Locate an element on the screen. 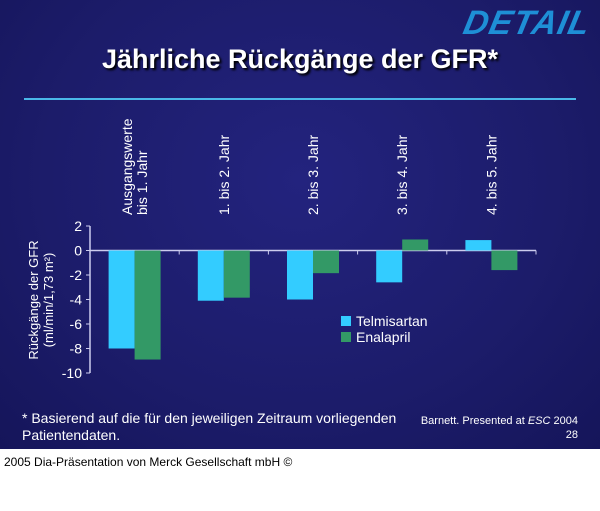  legend-label: Telmisartan is located at coordinates (392, 321).